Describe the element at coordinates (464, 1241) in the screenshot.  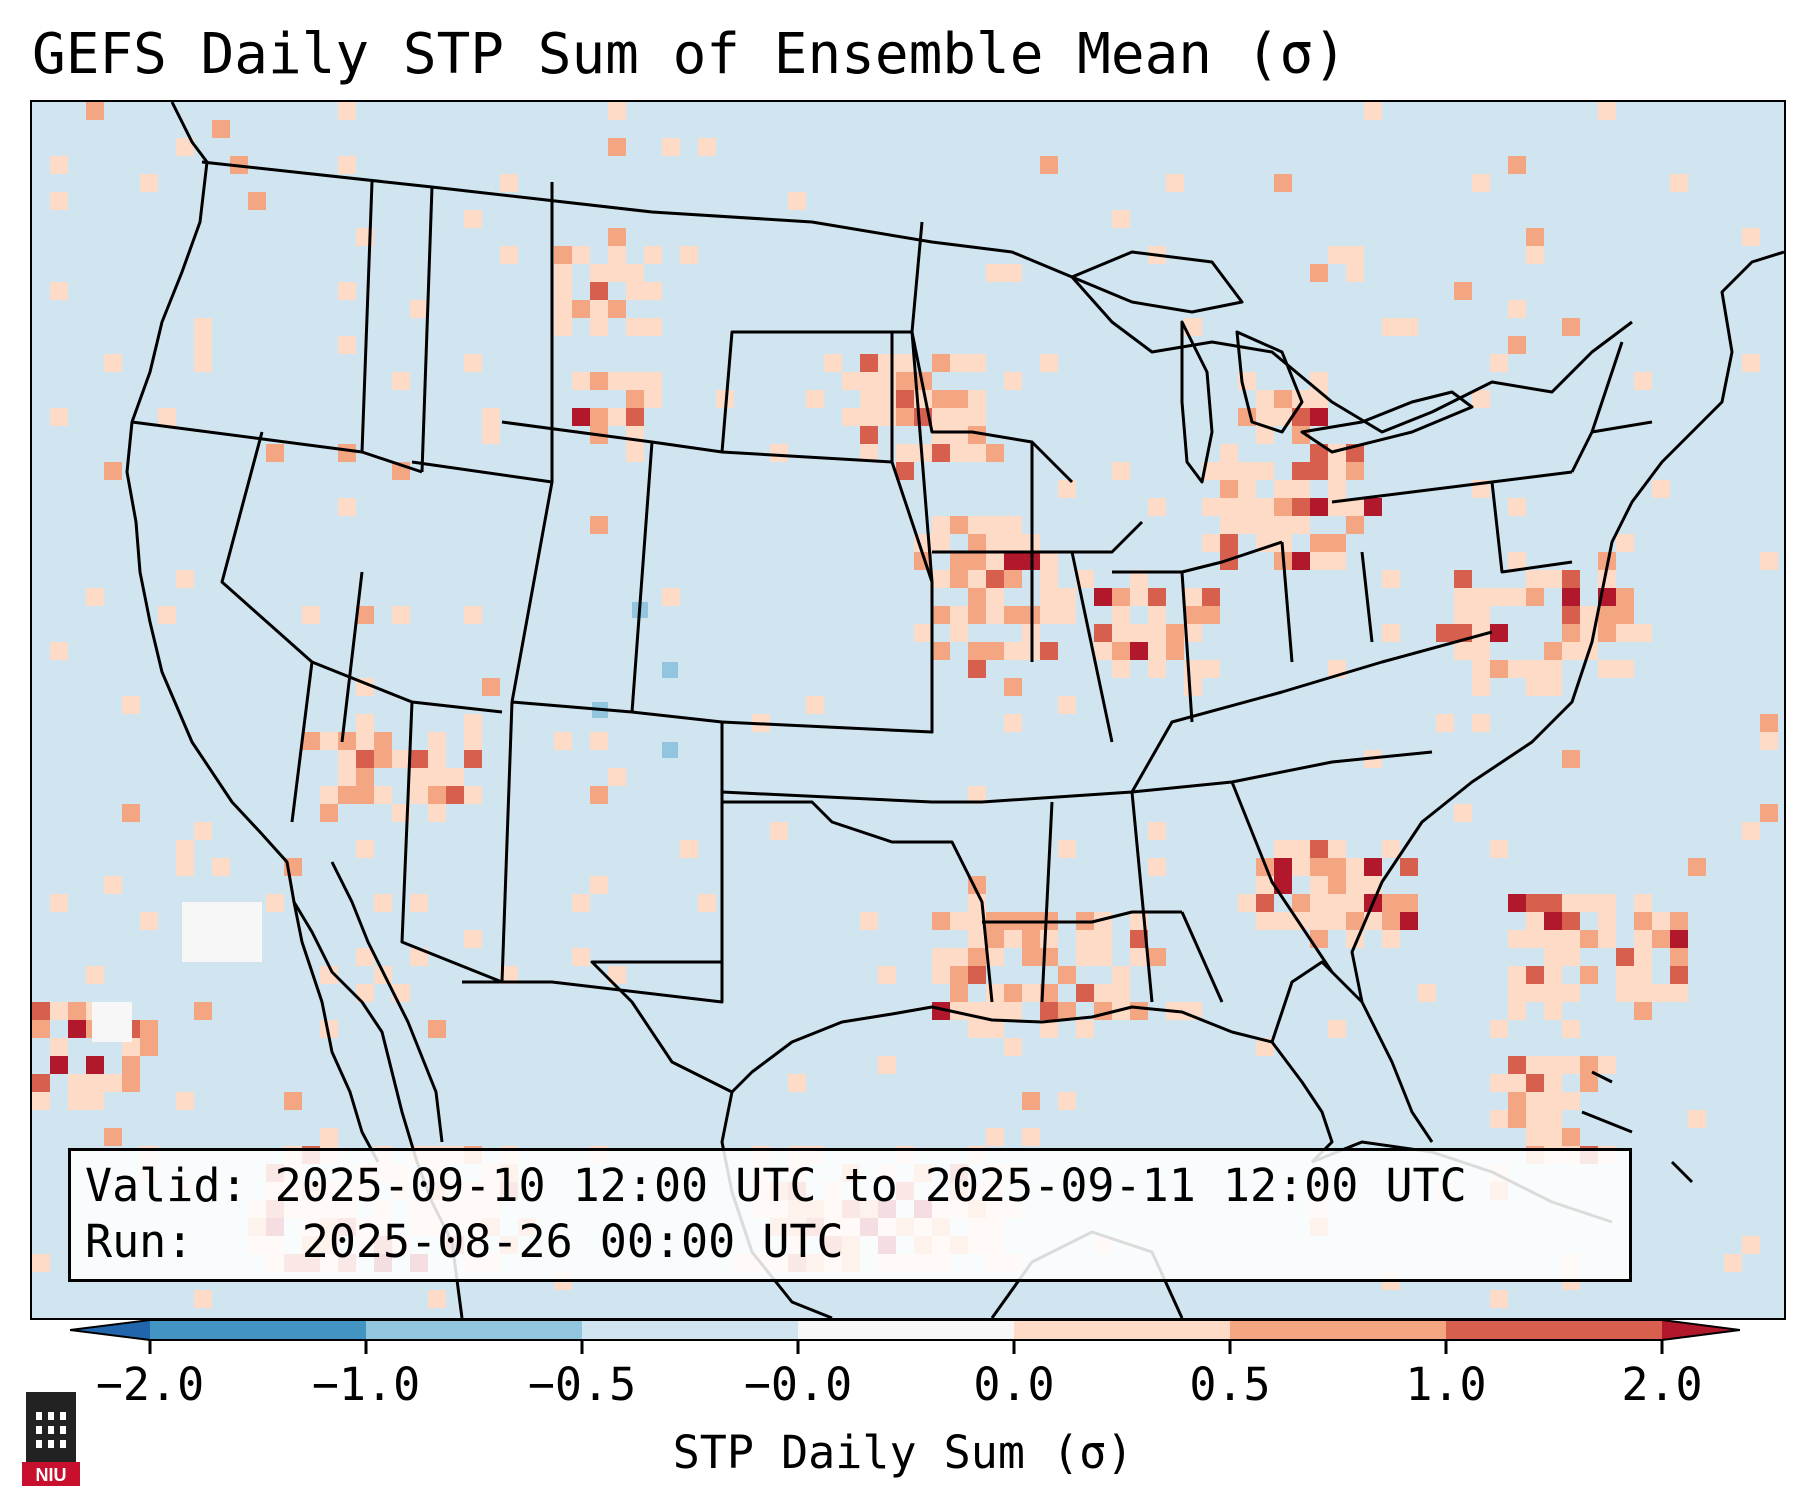
I see `run-line: Run: 2025-08-26 00:00 UTC` at that location.